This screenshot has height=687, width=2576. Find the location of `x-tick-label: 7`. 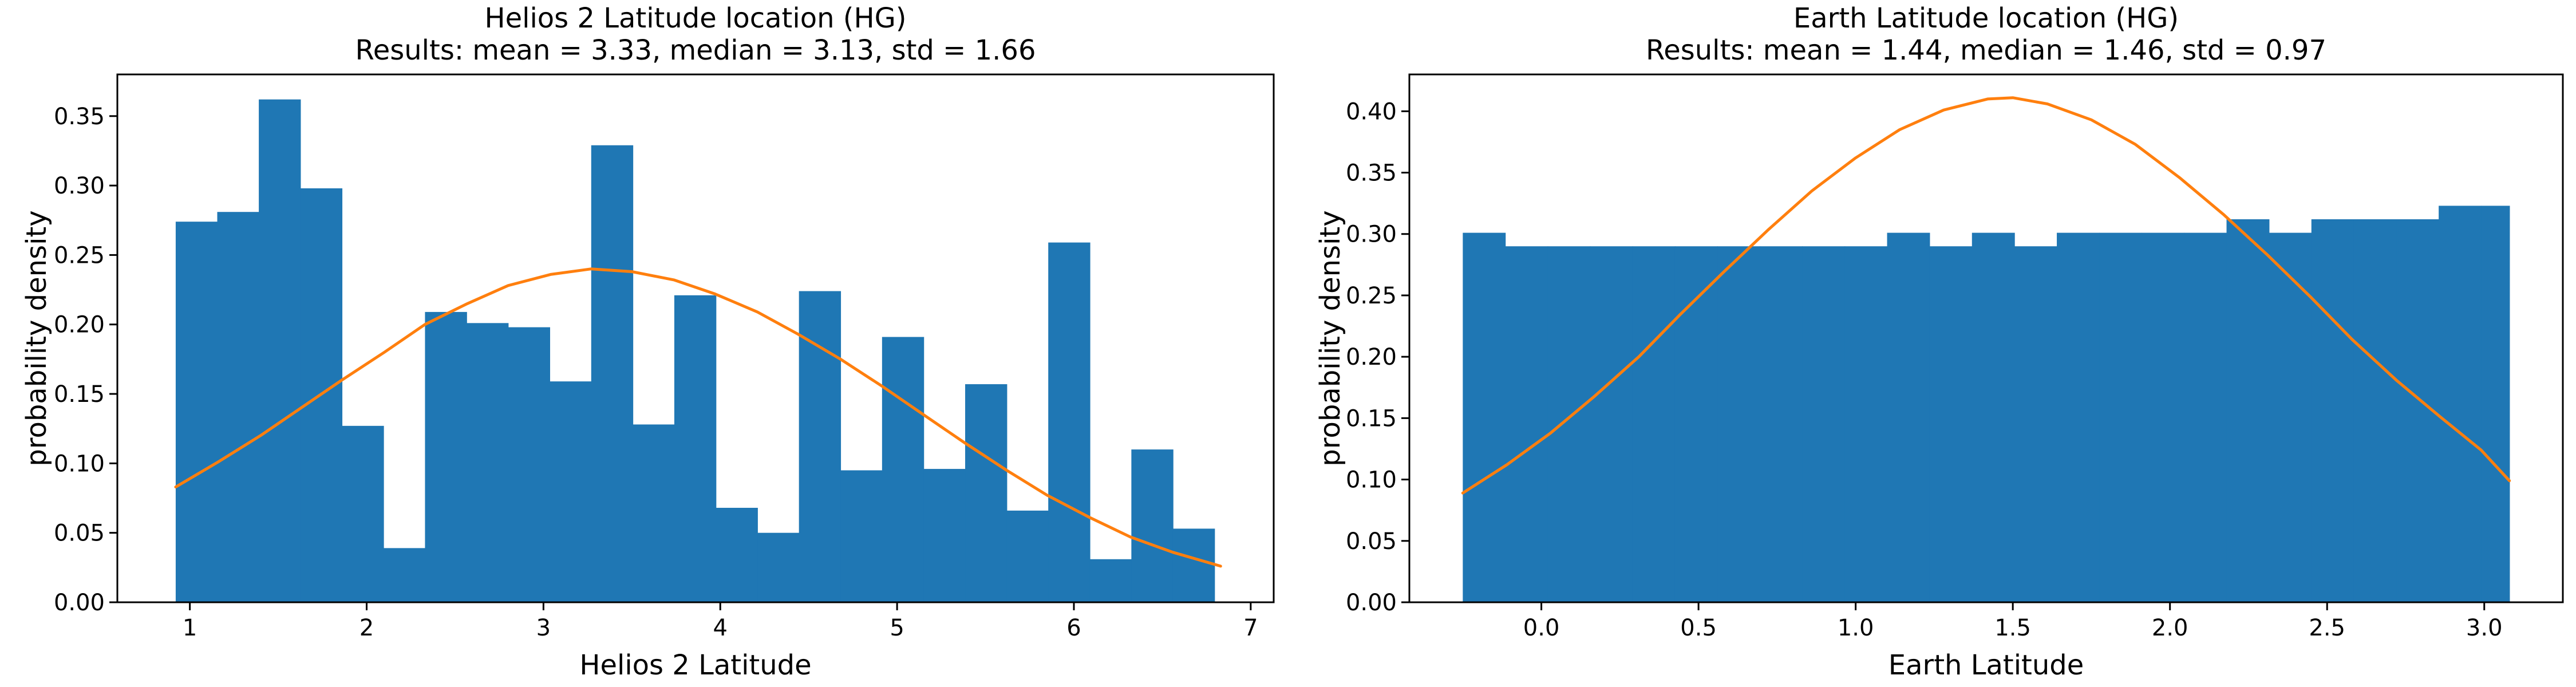

x-tick-label: 7 is located at coordinates (1250, 628).